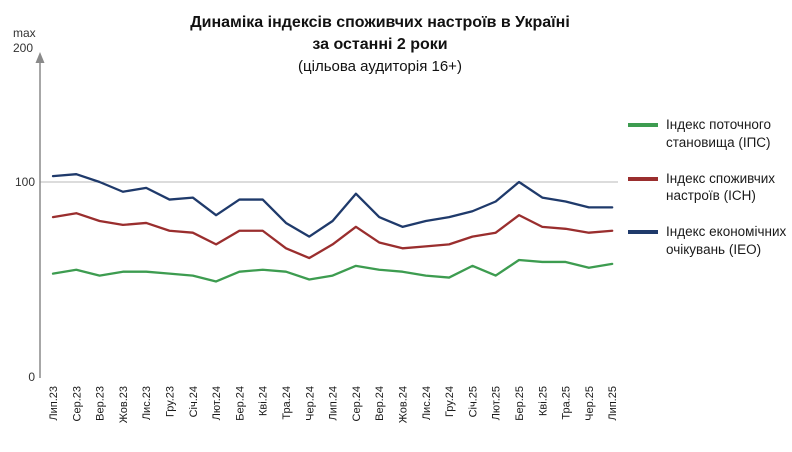 This screenshot has height=452, width=792. I want to click on y-axis-max-word: max, so click(24, 33).